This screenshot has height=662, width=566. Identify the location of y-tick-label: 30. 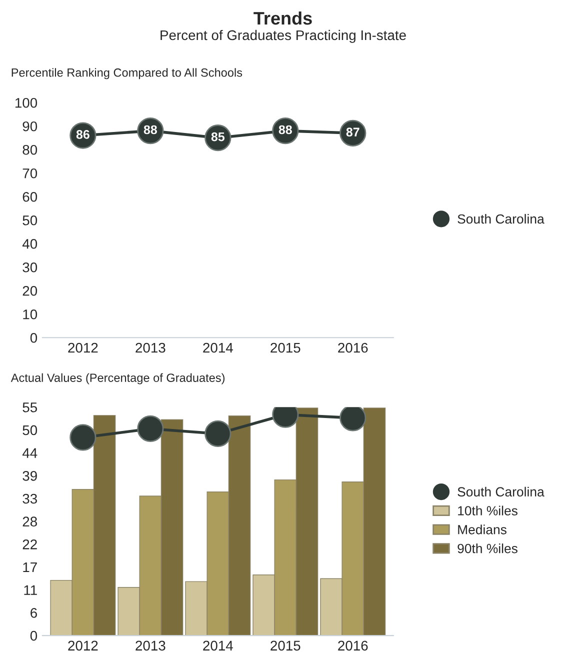
(30, 267).